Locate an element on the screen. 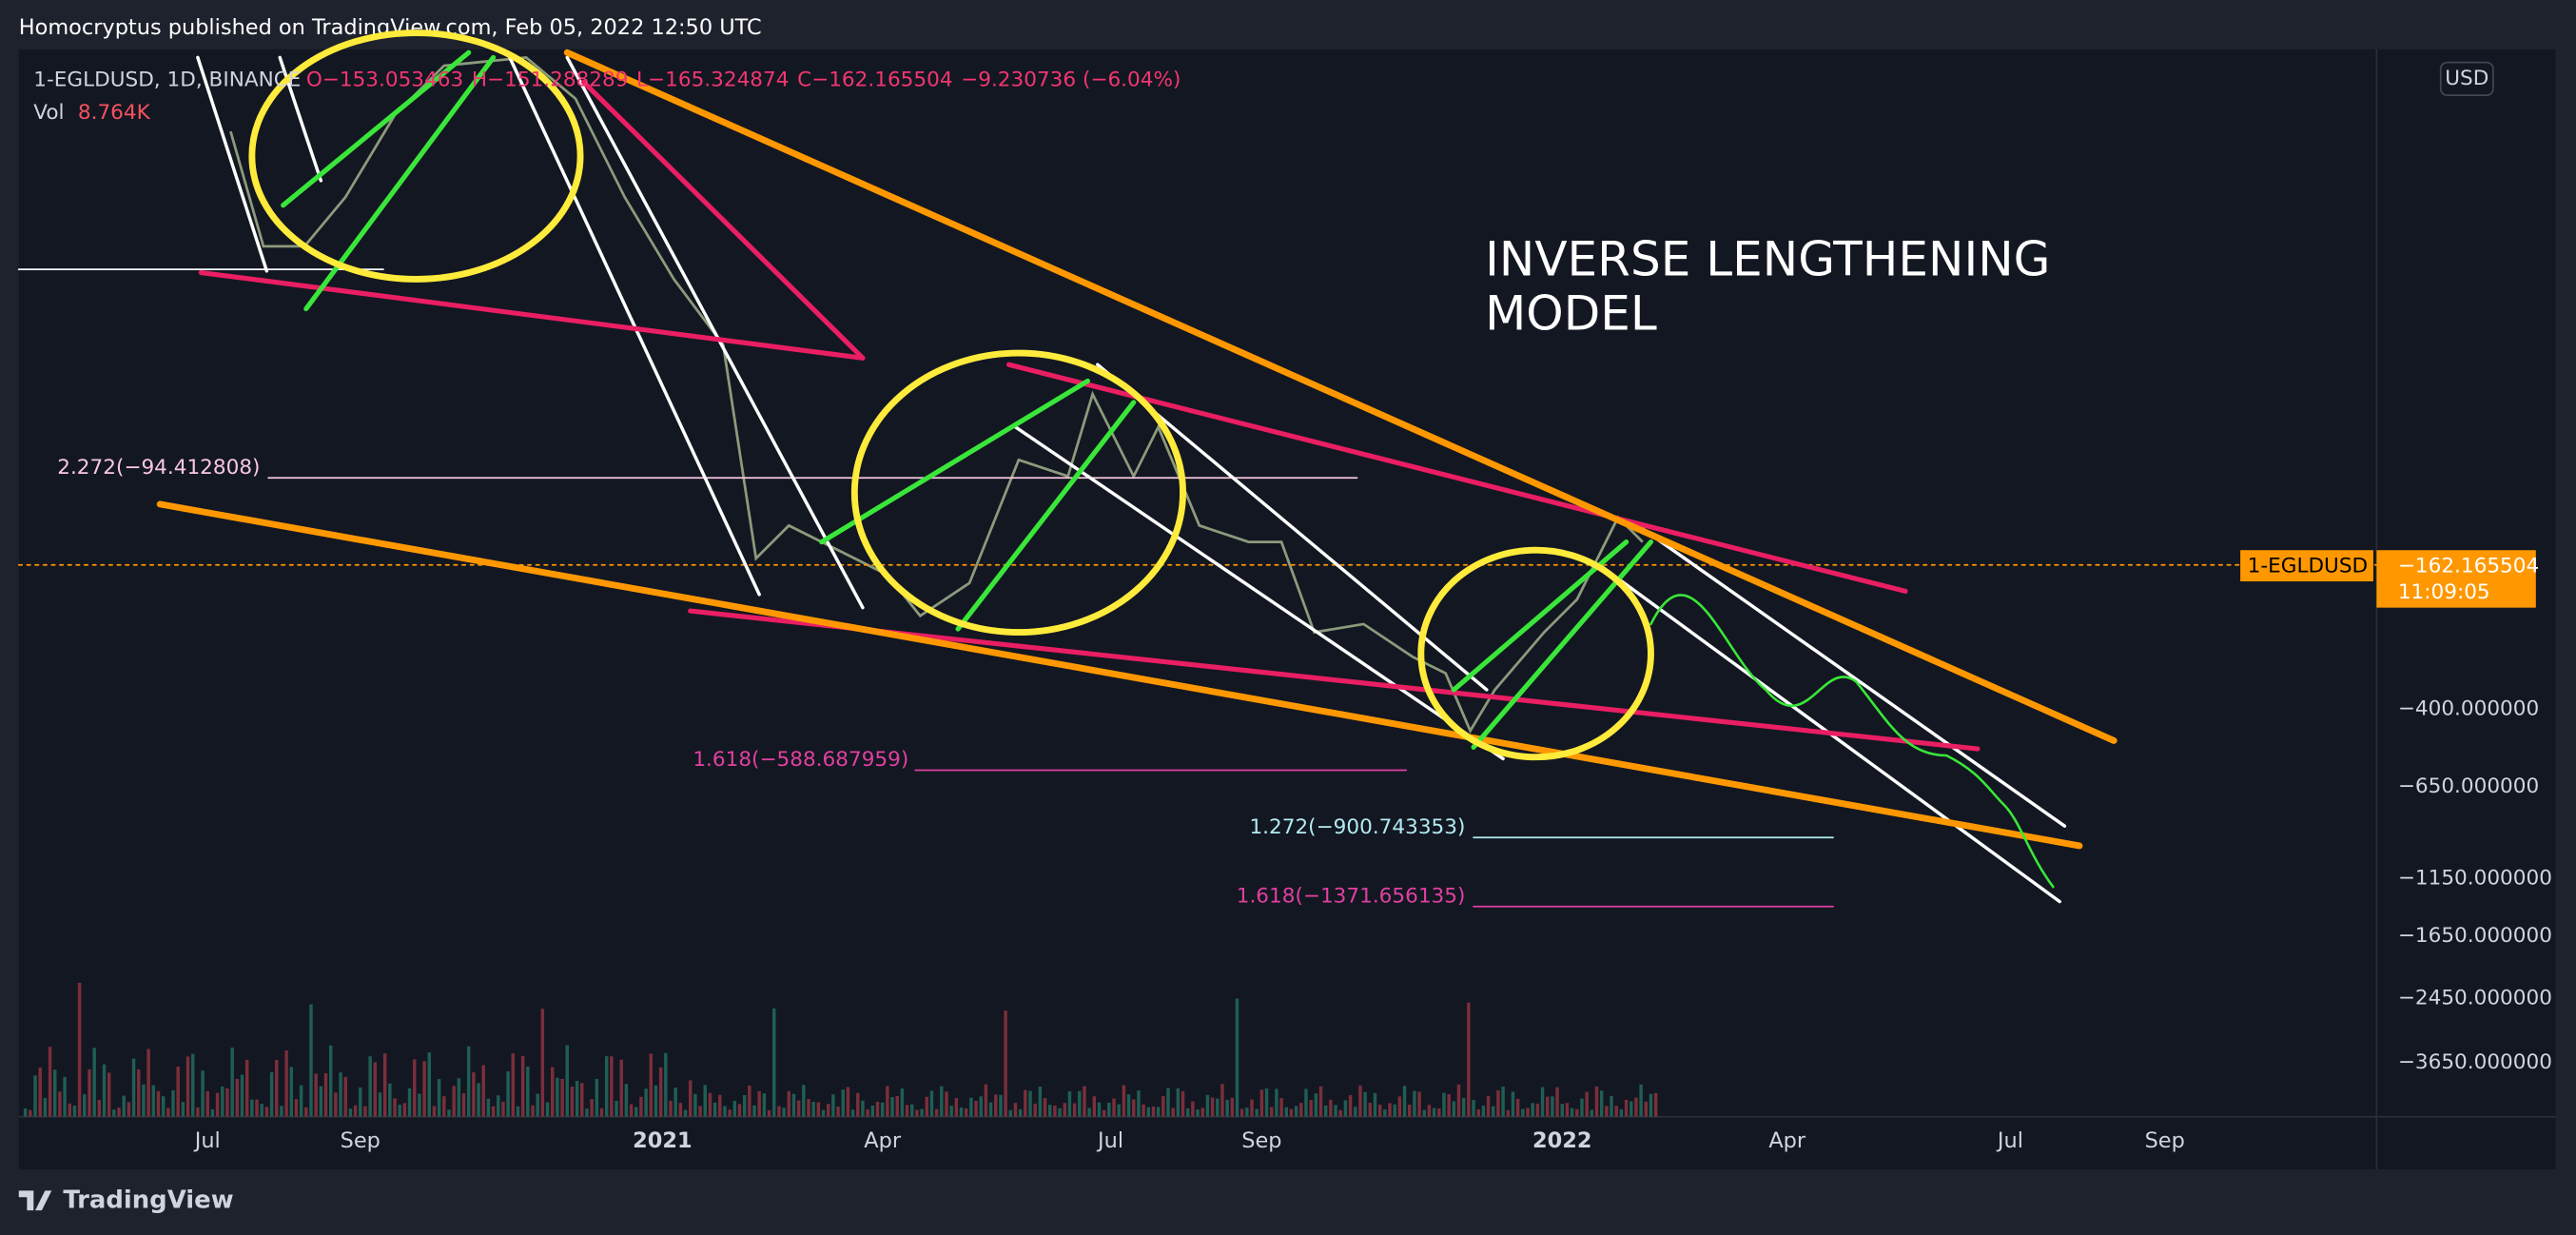 The image size is (2576, 1235). fib-label: 2.272(−94.412808) is located at coordinates (159, 468).